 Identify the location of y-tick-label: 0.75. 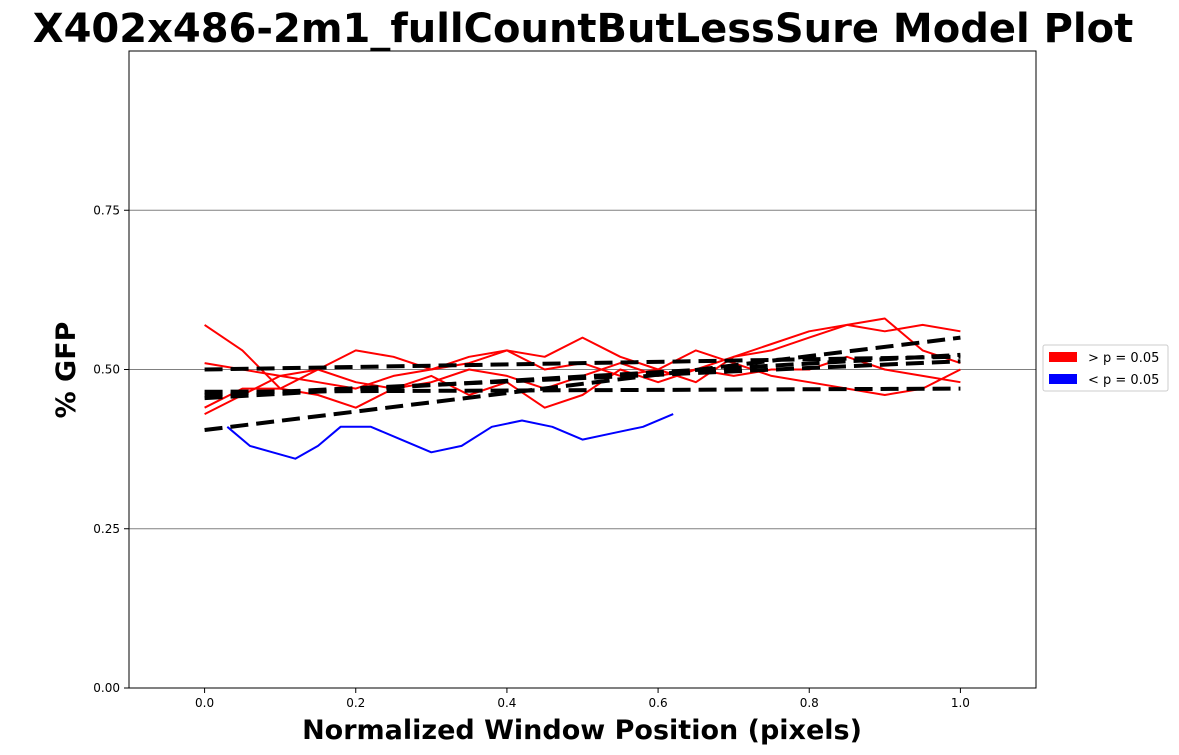
(106, 210).